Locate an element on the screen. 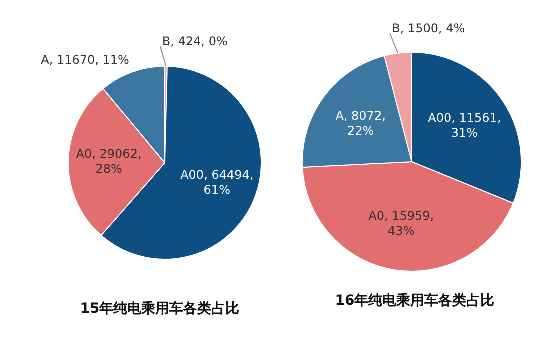  data-label: , 11561, 31% is located at coordinates (476, 125).